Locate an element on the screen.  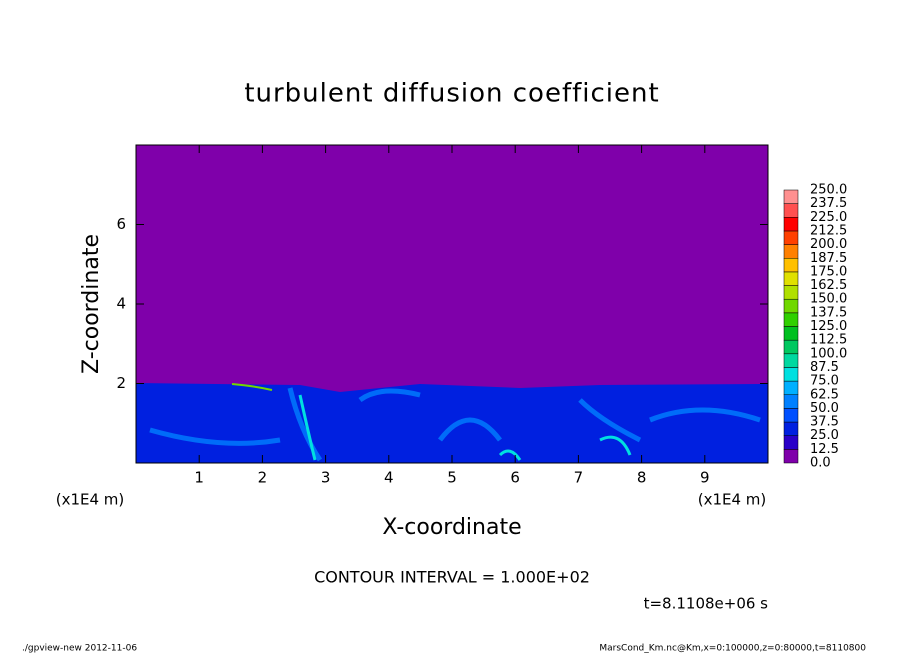
colorbar-label: 0.0 is located at coordinates (820, 463).